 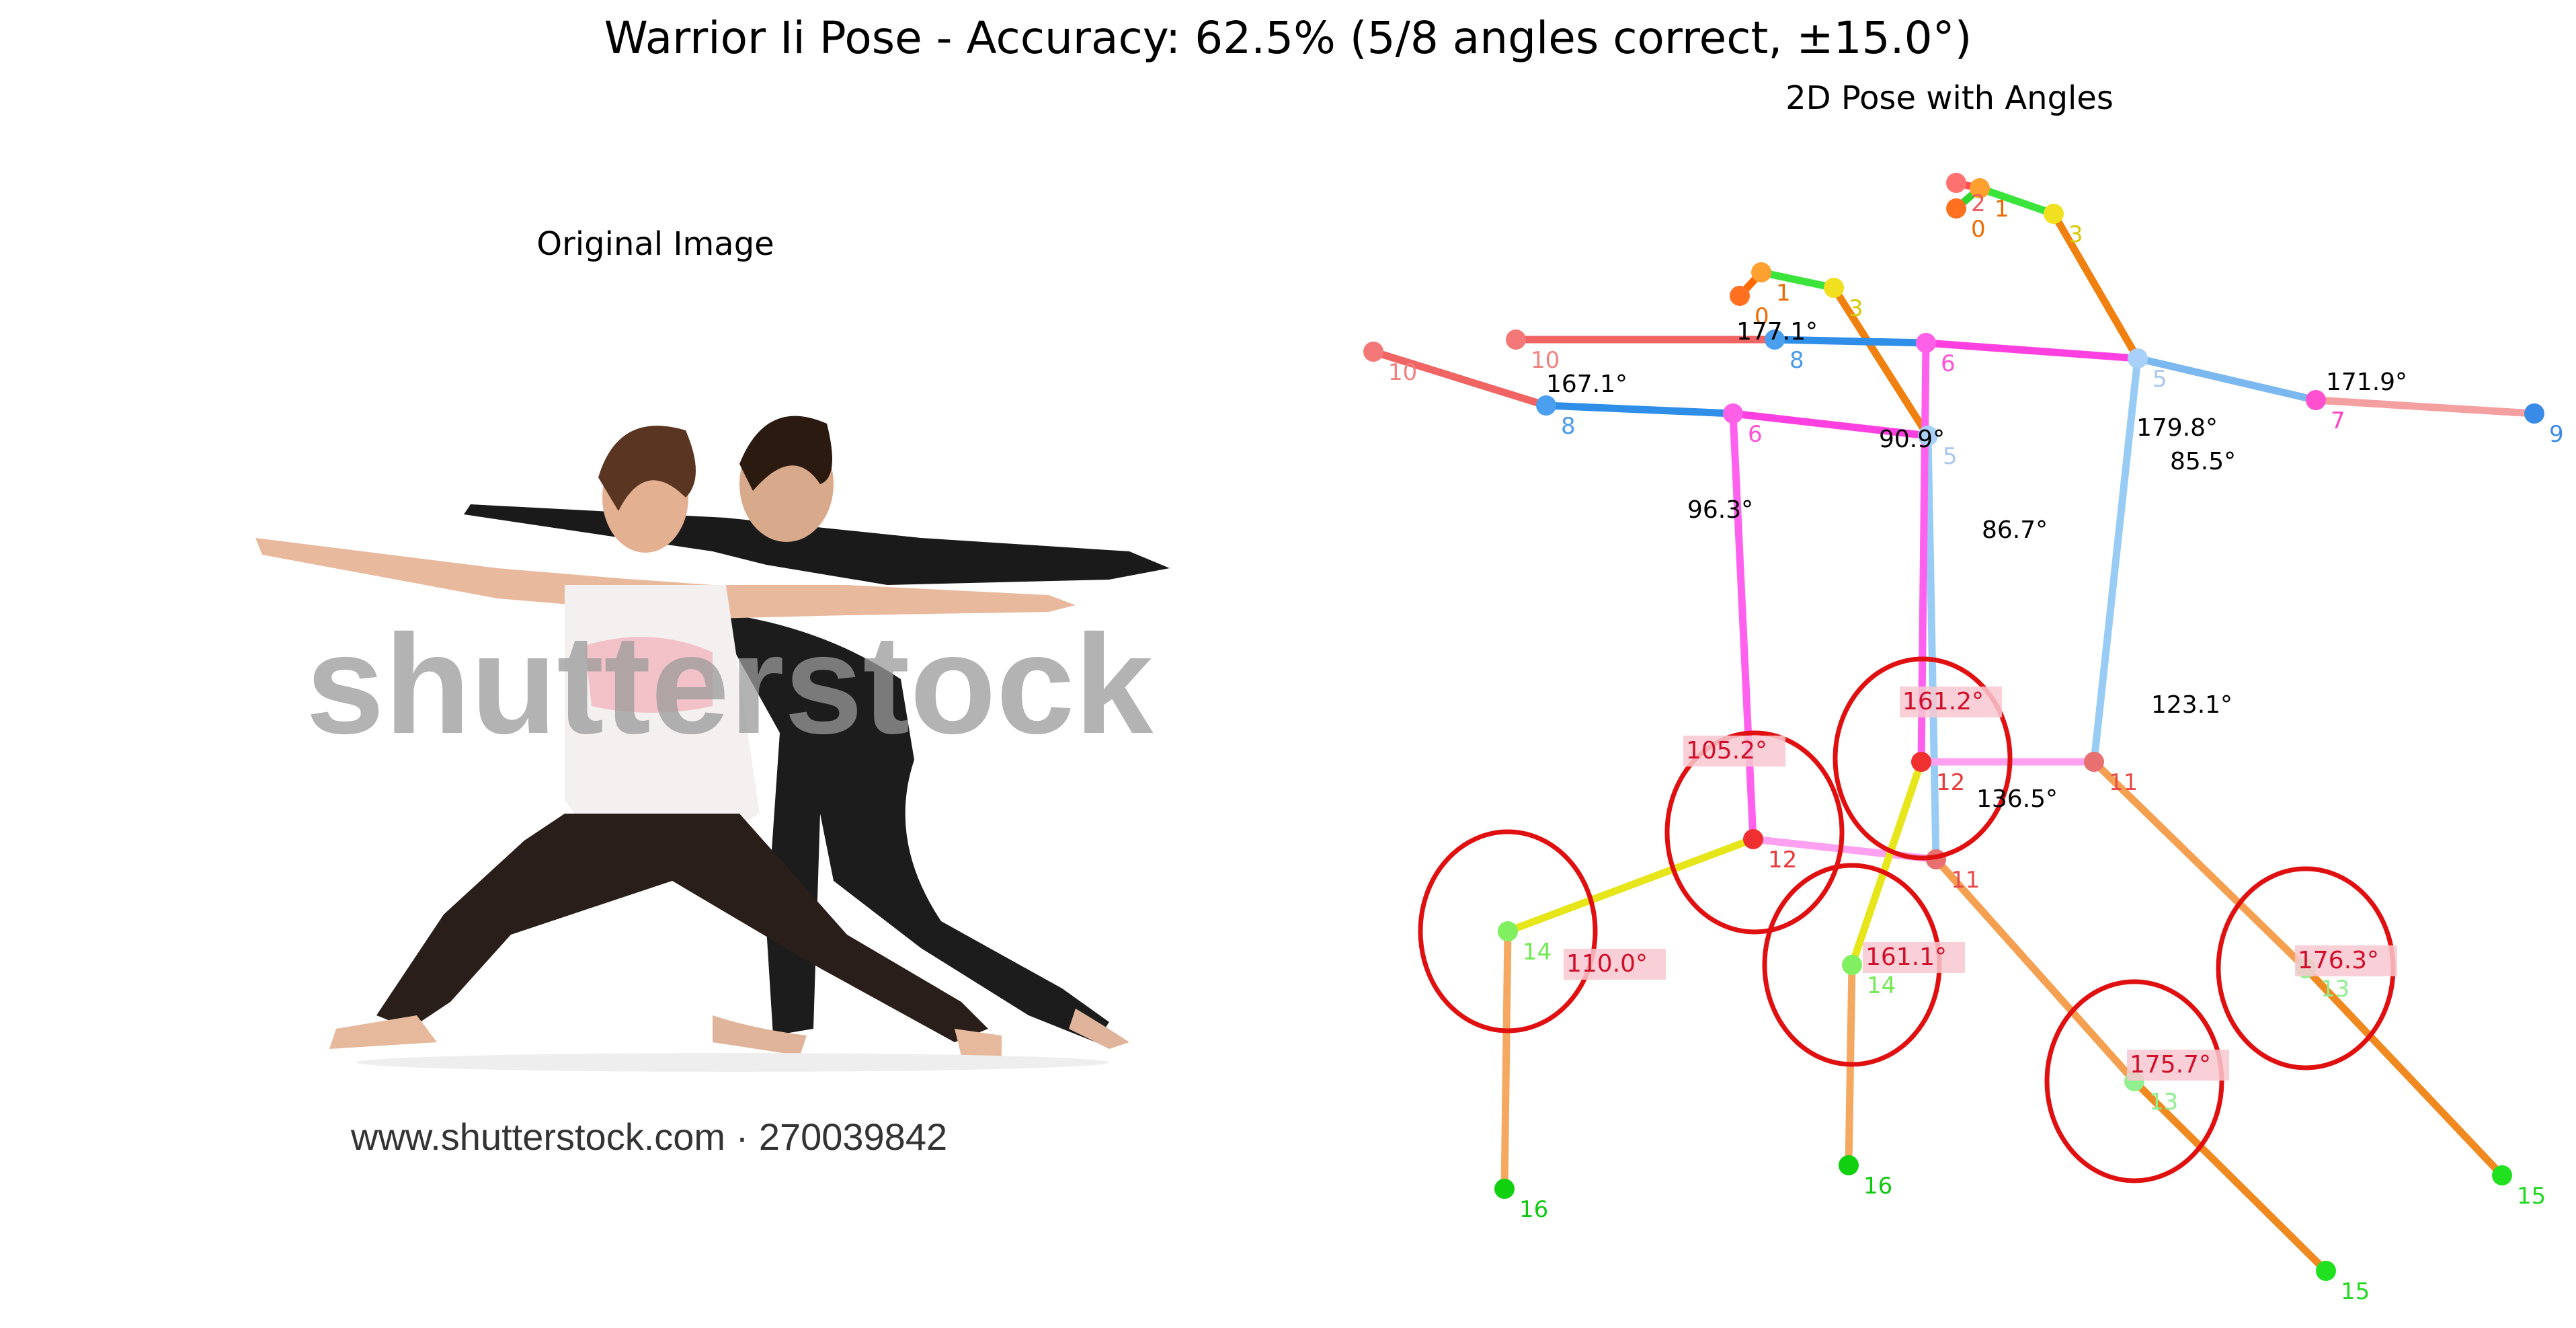 I want to click on keypoint-label-a-14: 14, so click(x=1537, y=952).